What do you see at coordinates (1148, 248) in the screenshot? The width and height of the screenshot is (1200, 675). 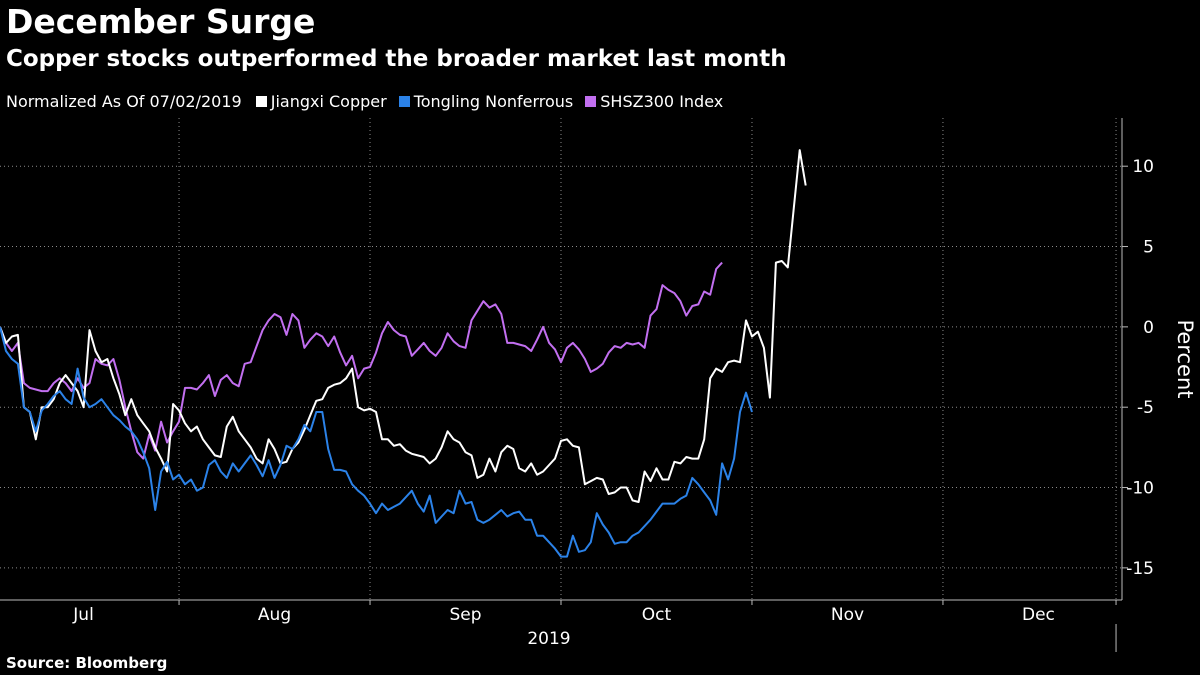 I see `y-tick-label: 5` at bounding box center [1148, 248].